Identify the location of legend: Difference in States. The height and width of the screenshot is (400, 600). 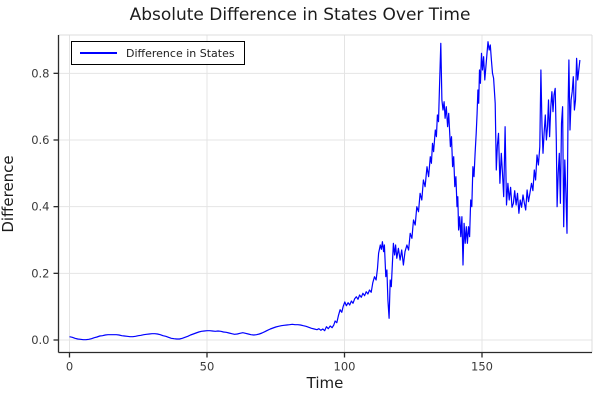
(158, 53).